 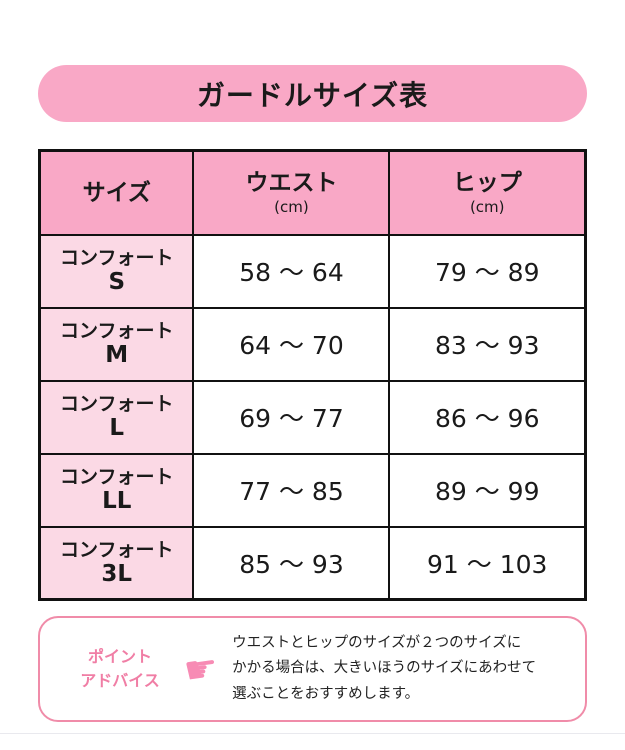 I want to click on advice-text-line: 選ぶことをおすすめします。, so click(x=326, y=693).